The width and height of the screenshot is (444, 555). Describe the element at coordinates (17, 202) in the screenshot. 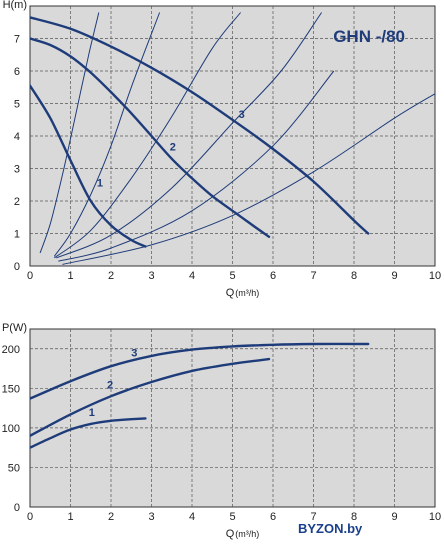

I see `y-tick-label: 2` at that location.